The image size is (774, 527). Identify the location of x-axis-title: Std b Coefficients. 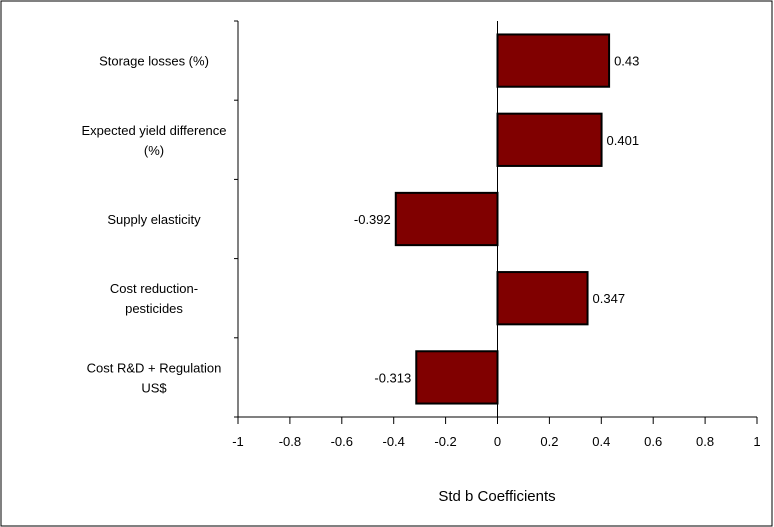
(496, 496).